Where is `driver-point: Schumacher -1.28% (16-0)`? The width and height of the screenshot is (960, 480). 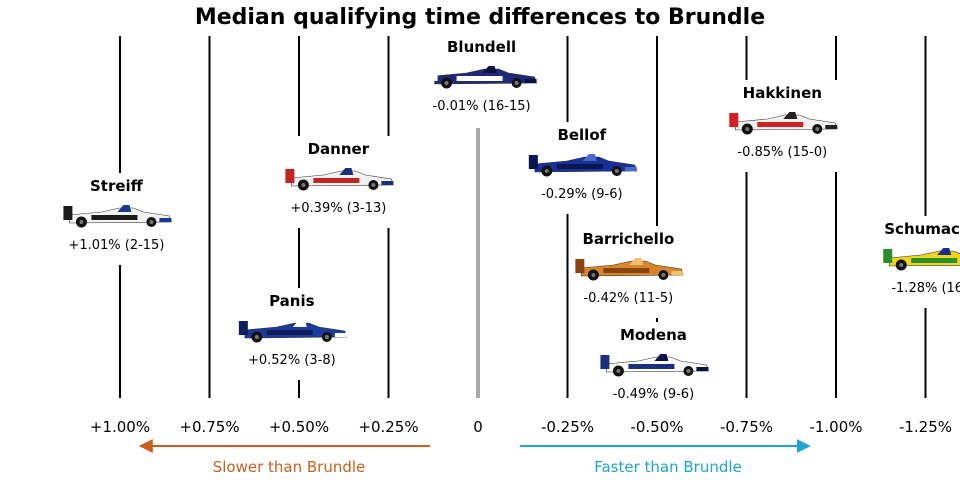
driver-point: Schumacher -1.28% (16-0) is located at coordinates (921, 258).